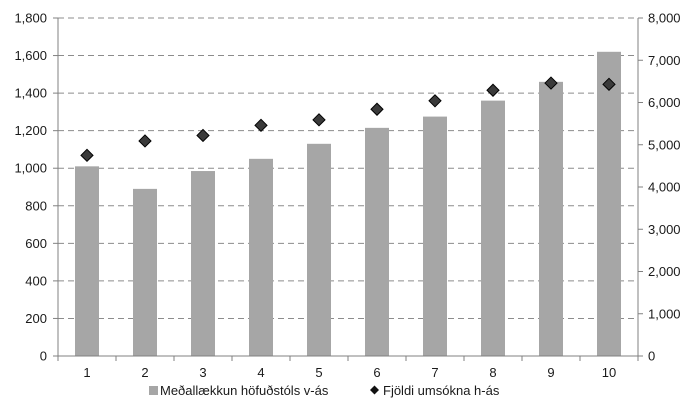 The height and width of the screenshot is (408, 691). What do you see at coordinates (374, 390) in the screenshot?
I see `legend-swatch-markers` at bounding box center [374, 390].